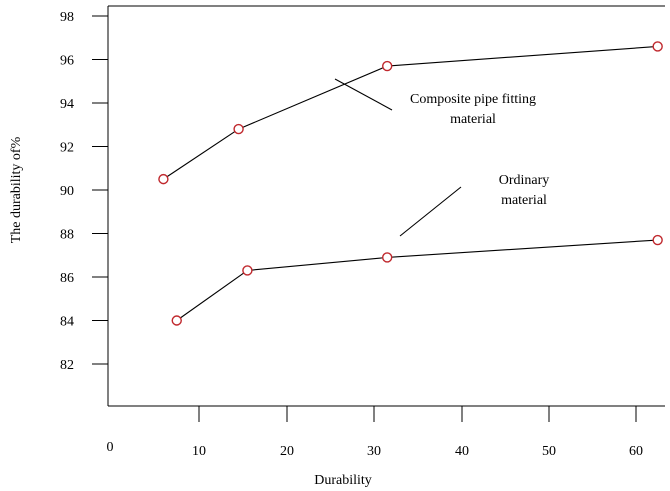 This screenshot has height=491, width=670. Describe the element at coordinates (67, 278) in the screenshot. I see `y-tick-label: 86` at that location.